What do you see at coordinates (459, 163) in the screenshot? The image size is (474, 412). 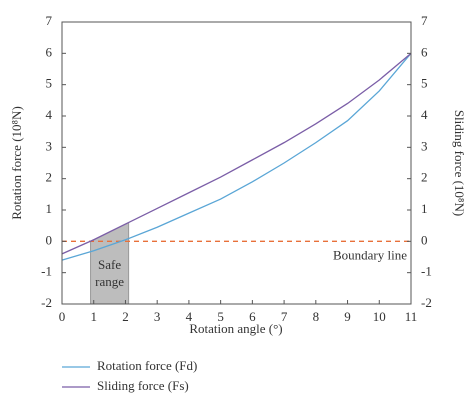 I see `y2-axis-label: Sliding force (10⁸N)` at bounding box center [459, 163].